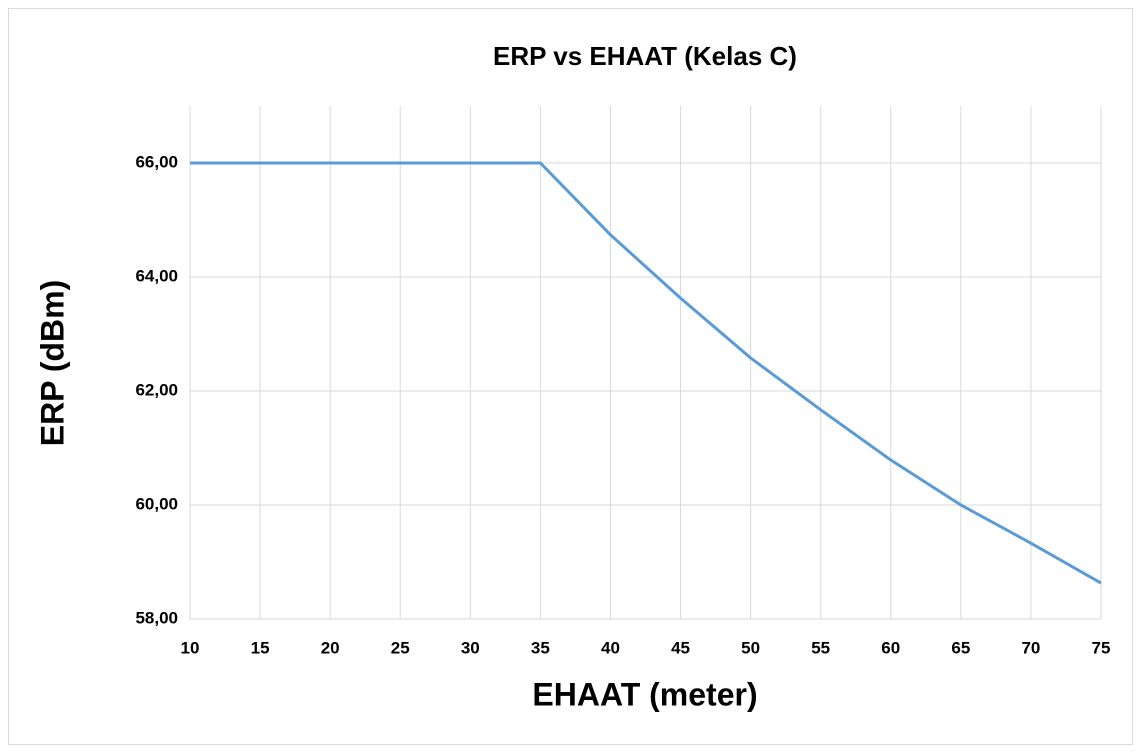  What do you see at coordinates (260, 647) in the screenshot?
I see `x-tick-label: 15` at bounding box center [260, 647].